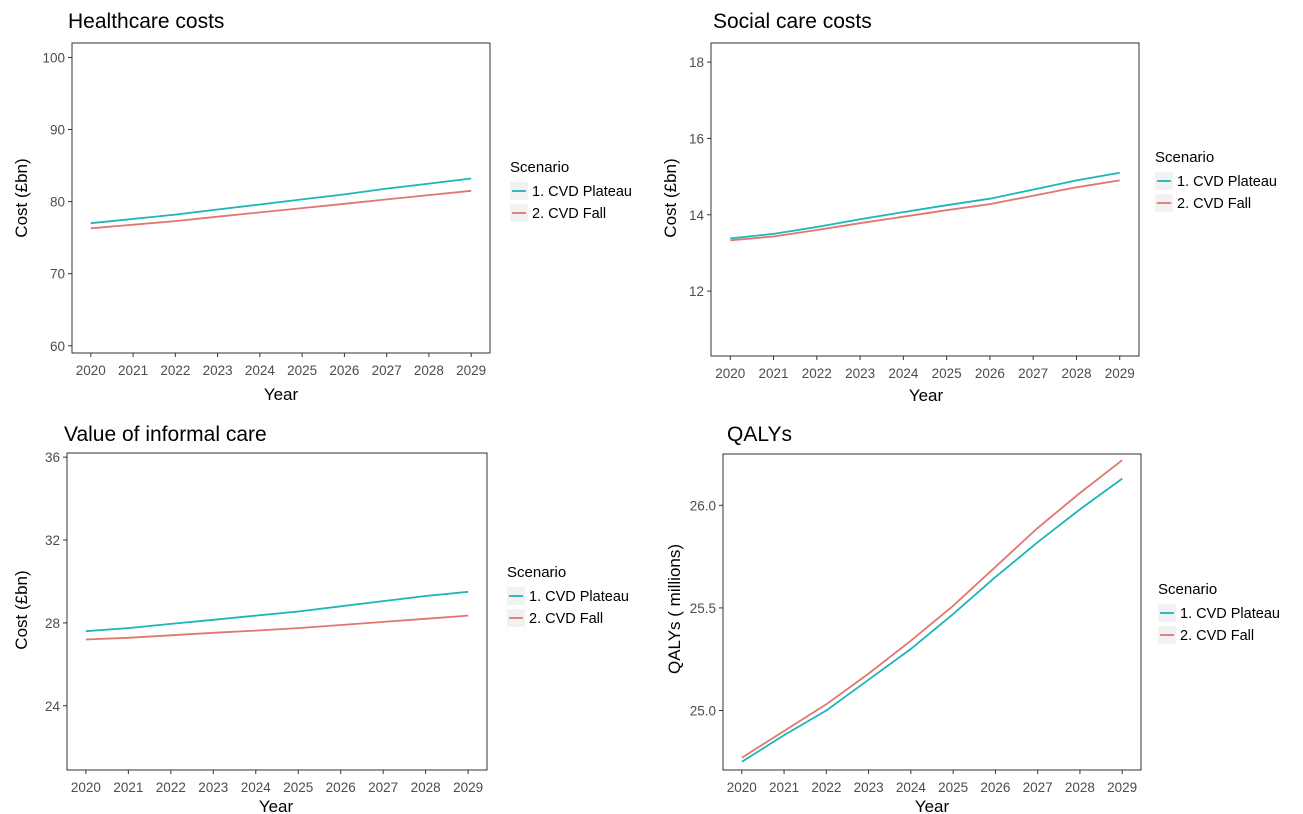 The image size is (1303, 814). I want to click on y-tick-label: 14, so click(697, 215).